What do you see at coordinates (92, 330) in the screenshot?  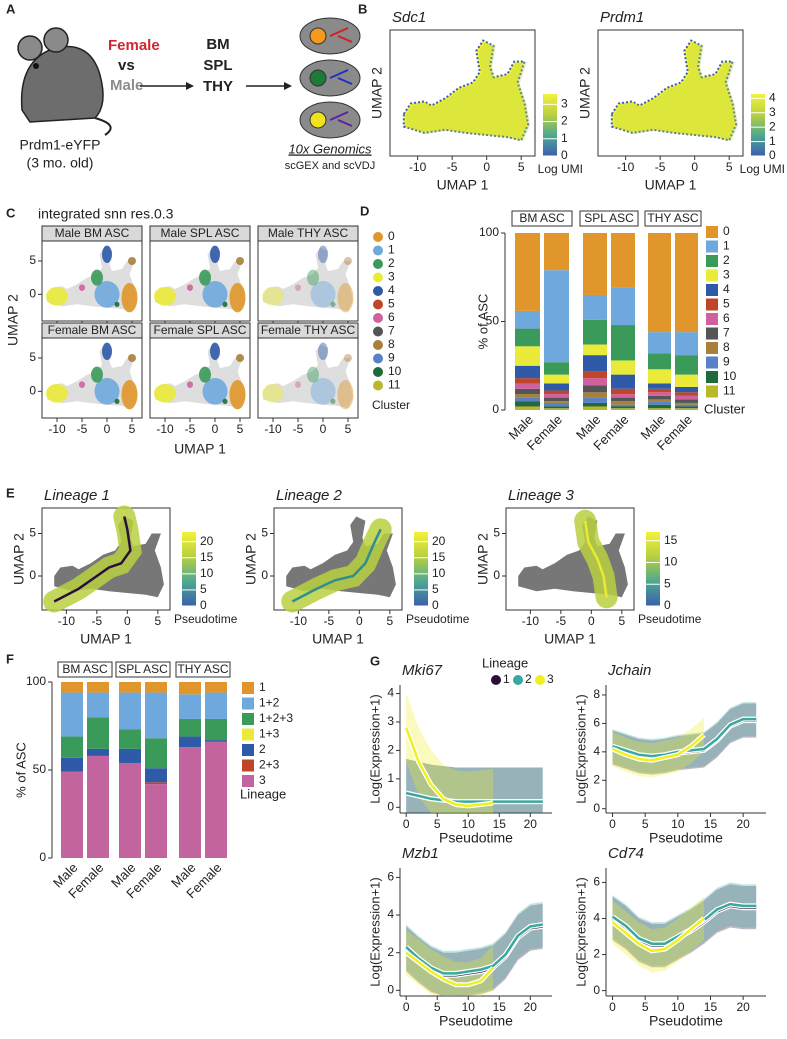 I see `facet-label: Female BM ASC` at bounding box center [92, 330].